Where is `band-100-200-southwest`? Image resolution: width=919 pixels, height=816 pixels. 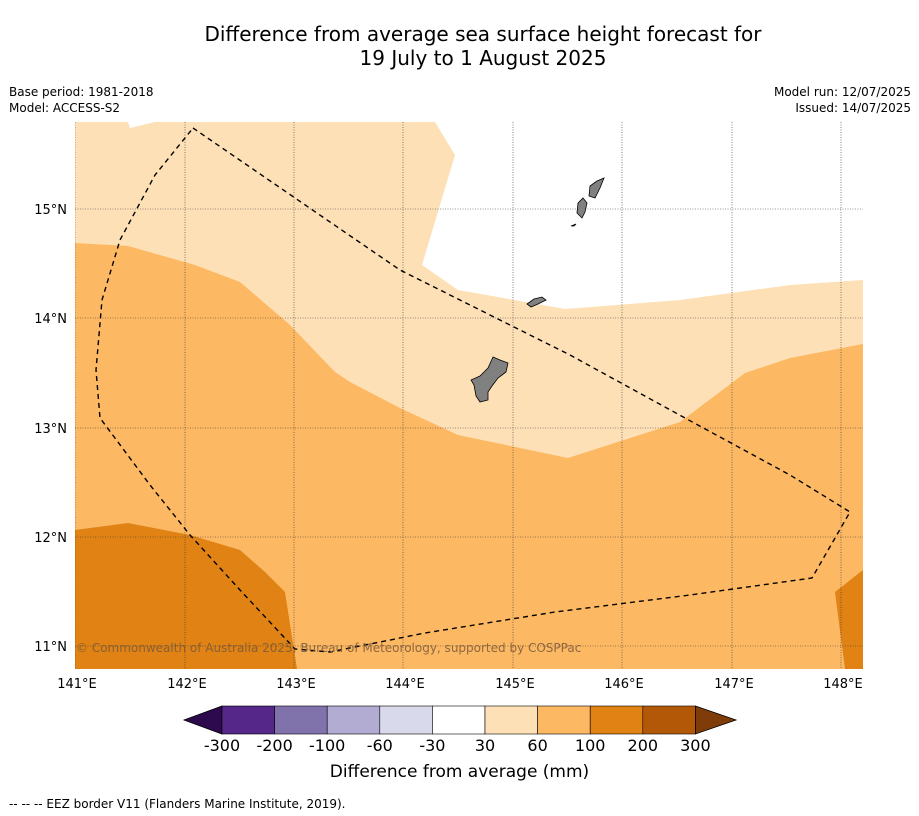
band-100-200-southwest is located at coordinates (186, 596).